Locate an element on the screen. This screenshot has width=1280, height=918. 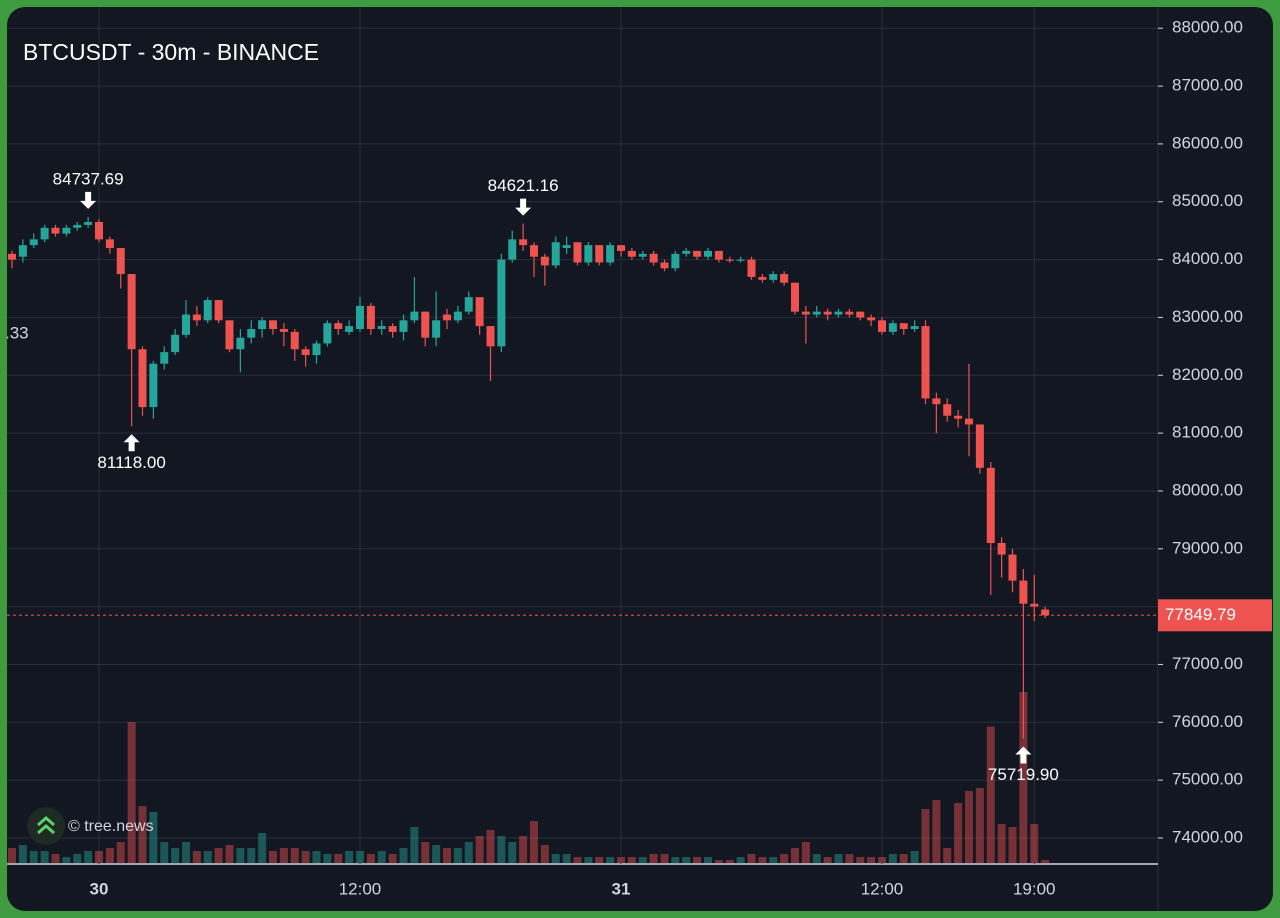
marker-label: 84737.69 is located at coordinates (88, 178).